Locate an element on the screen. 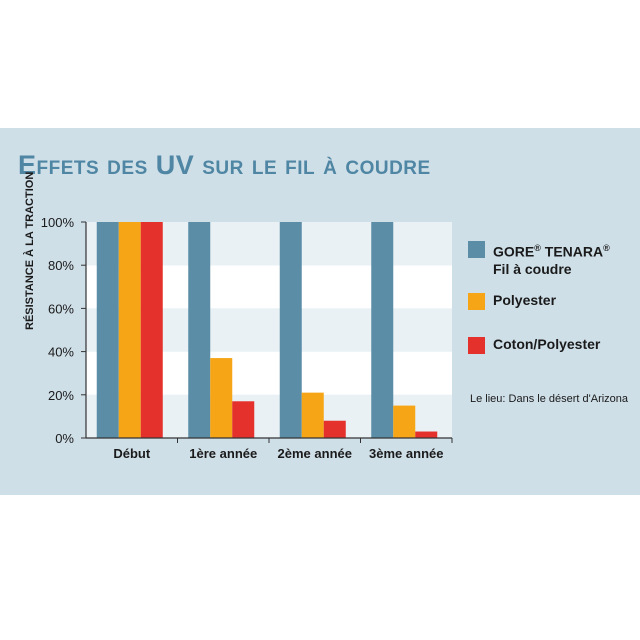  legend-label-gore-sub: Fil à coudre is located at coordinates (532, 268).